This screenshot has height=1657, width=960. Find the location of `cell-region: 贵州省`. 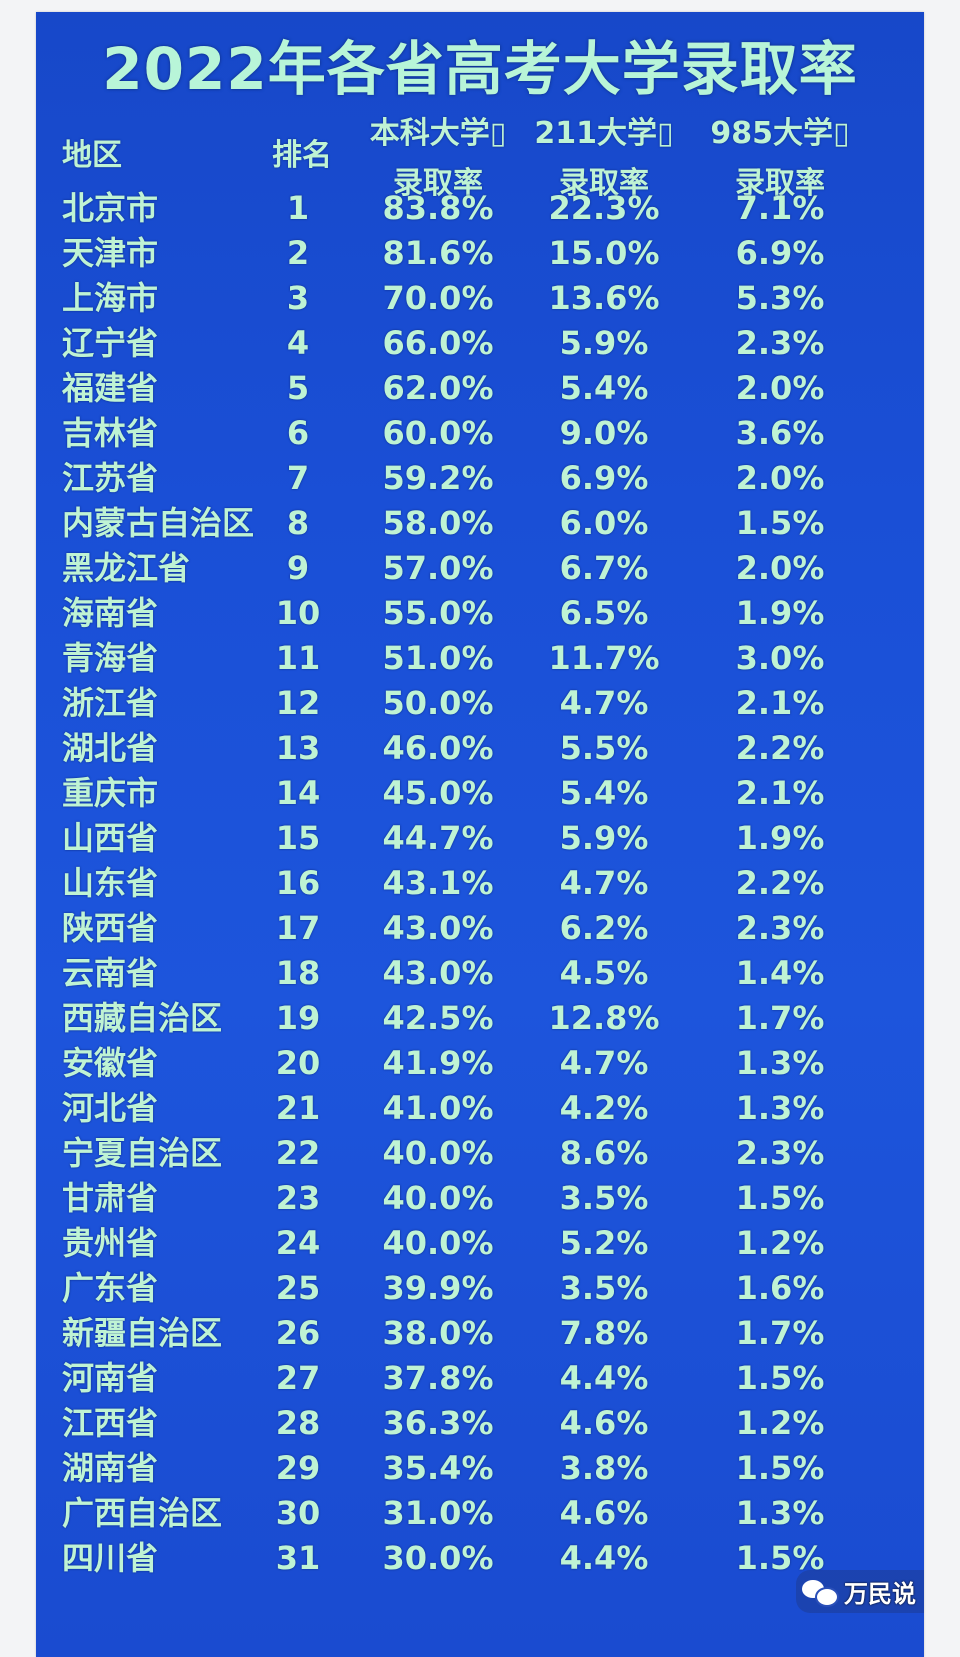

cell-region: 贵州省 is located at coordinates (110, 1243).